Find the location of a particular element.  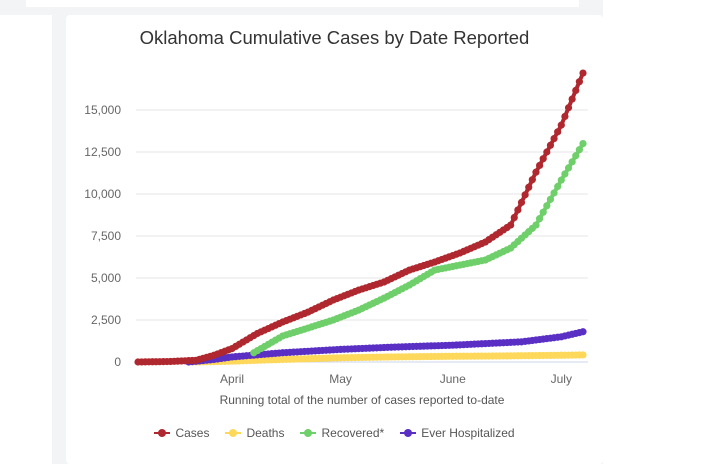

legend: Cases Deaths Recovered* Ever Hospitalized is located at coordinates (334, 433).